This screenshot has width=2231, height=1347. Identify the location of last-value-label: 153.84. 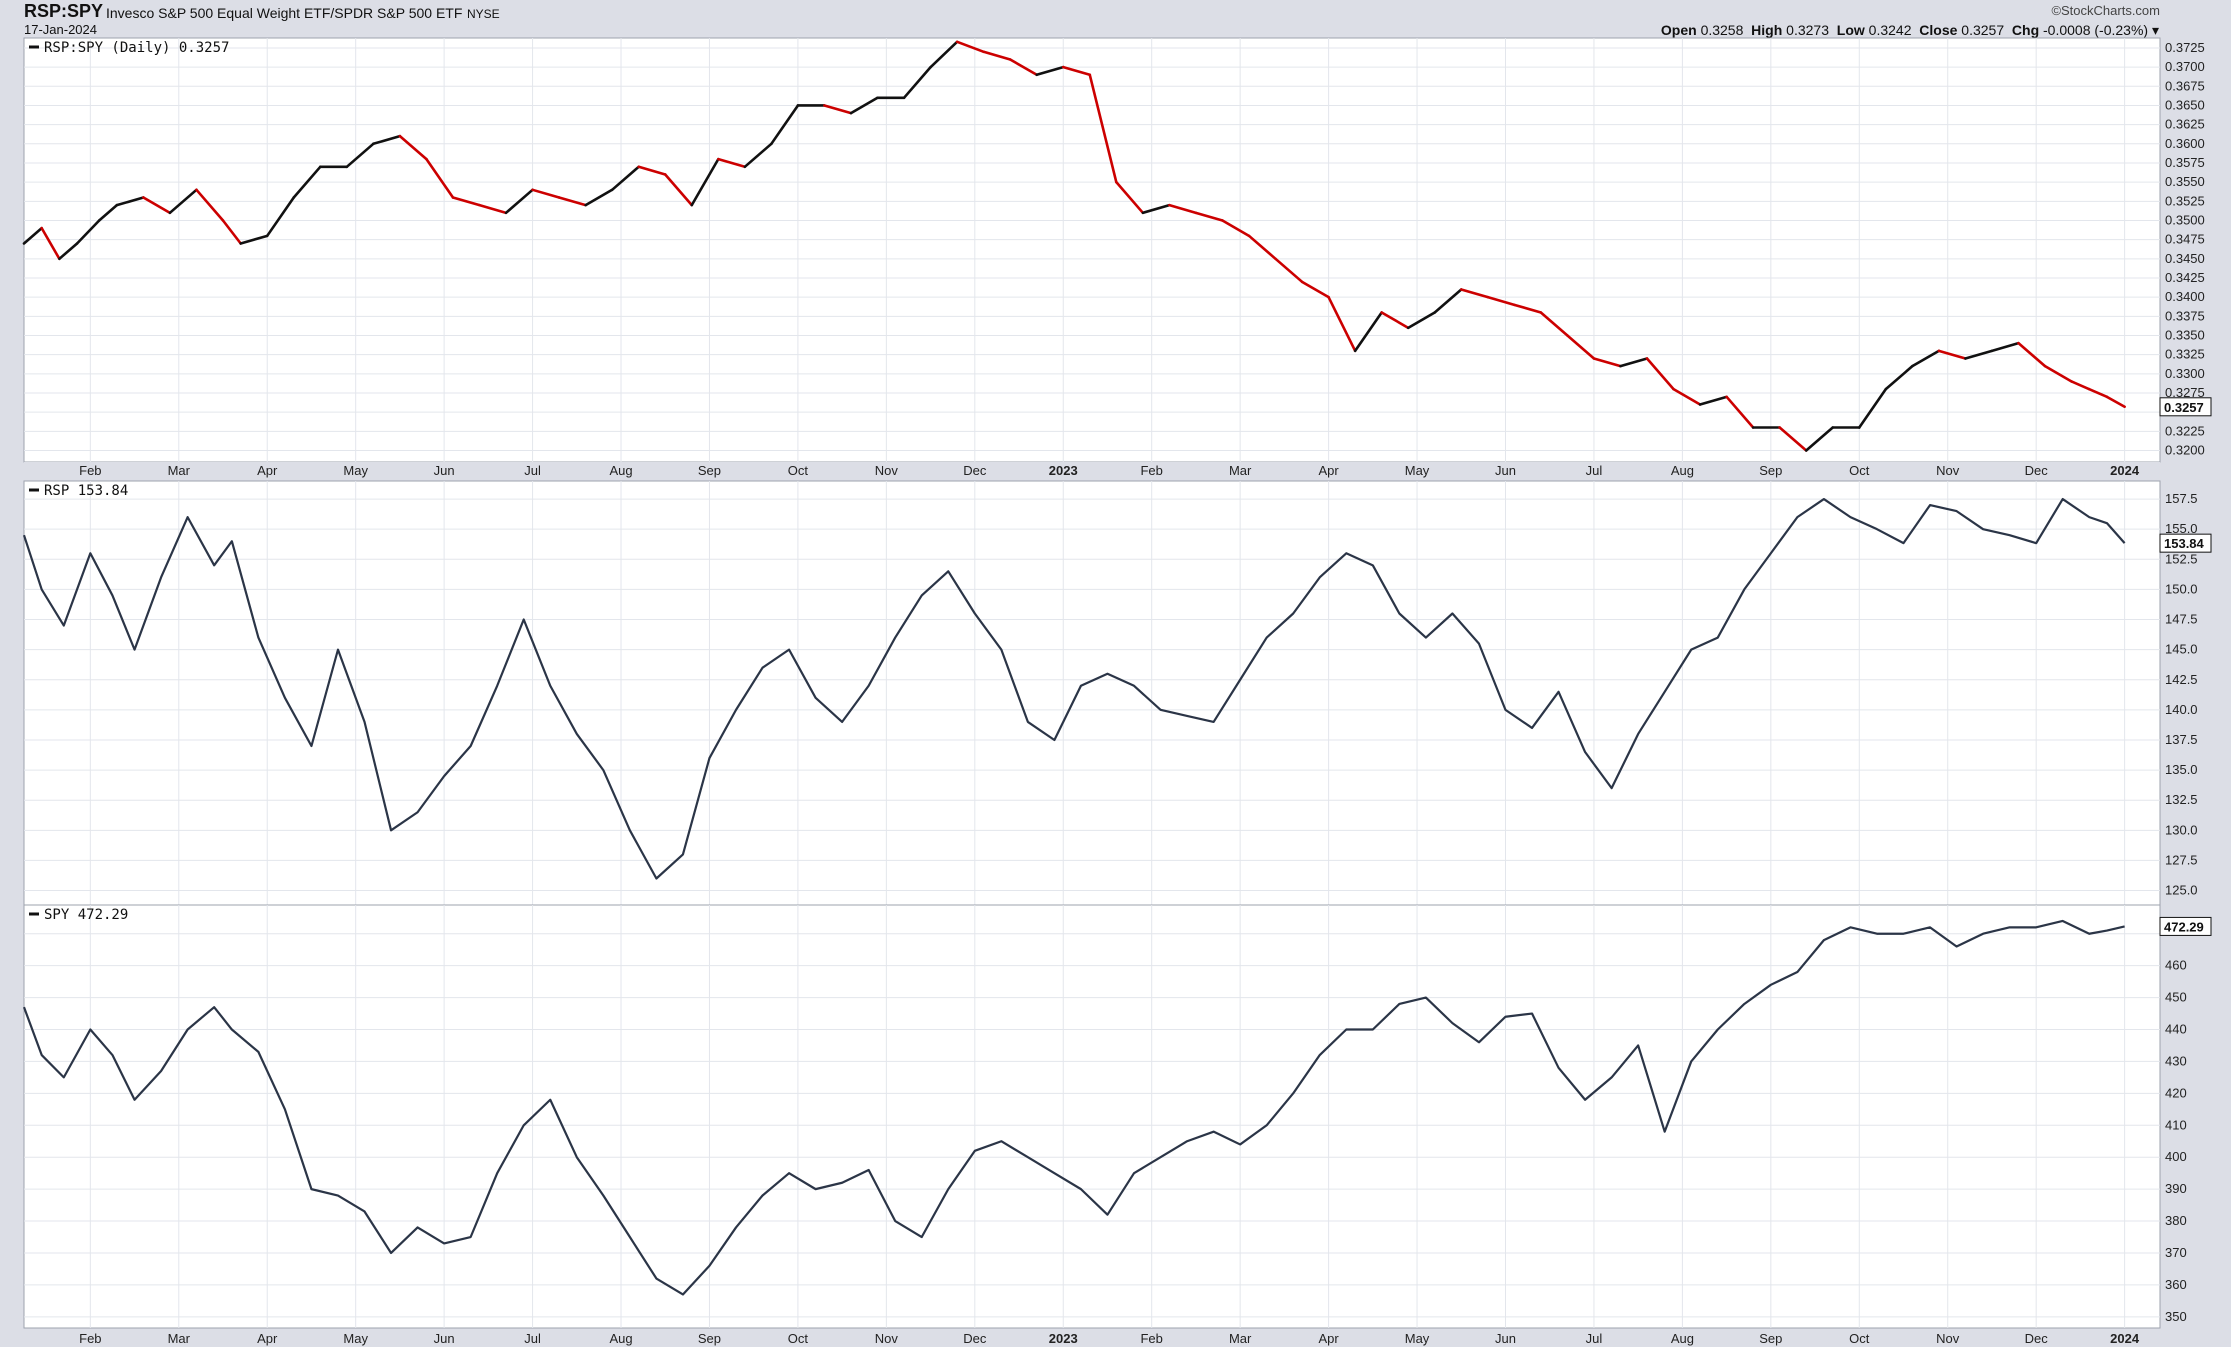
(2184, 543).